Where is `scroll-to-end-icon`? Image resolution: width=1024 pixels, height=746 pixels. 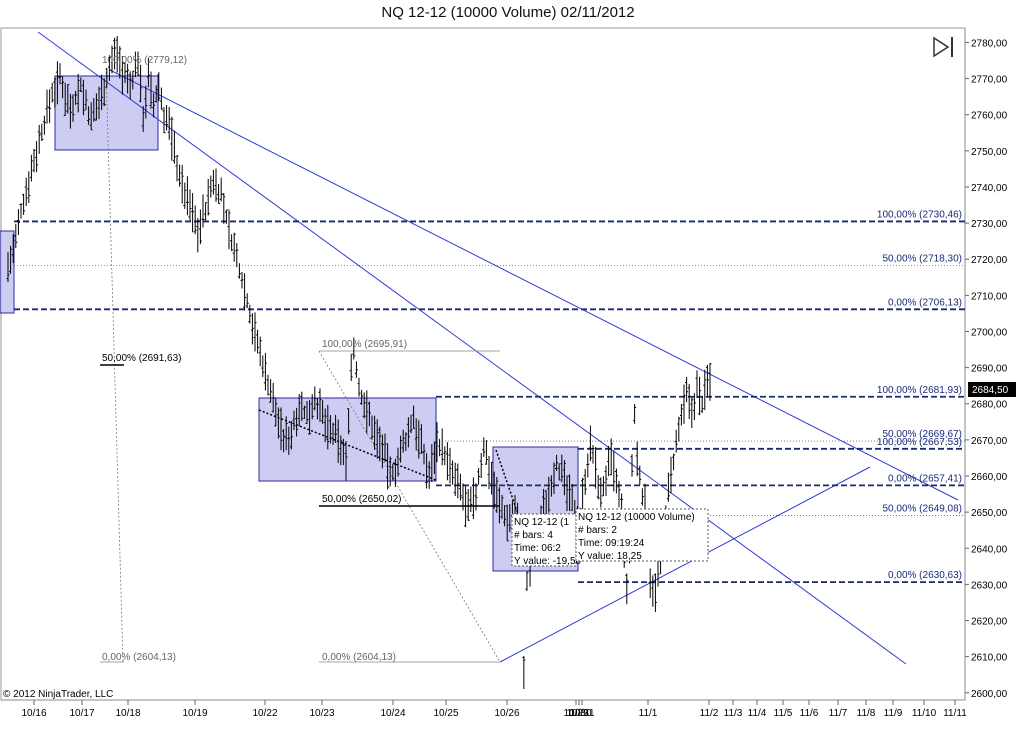 scroll-to-end-icon is located at coordinates (943, 47).